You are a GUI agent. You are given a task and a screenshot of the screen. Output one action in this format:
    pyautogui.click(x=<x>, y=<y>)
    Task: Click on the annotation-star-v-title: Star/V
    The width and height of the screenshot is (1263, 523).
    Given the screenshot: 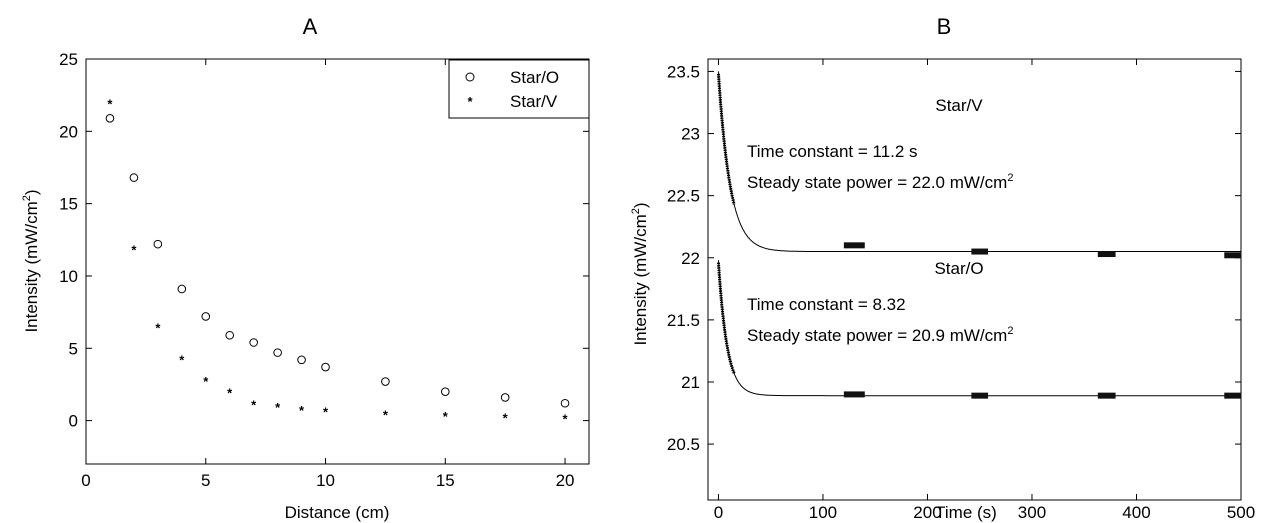 What is the action you would take?
    pyautogui.click(x=959, y=105)
    